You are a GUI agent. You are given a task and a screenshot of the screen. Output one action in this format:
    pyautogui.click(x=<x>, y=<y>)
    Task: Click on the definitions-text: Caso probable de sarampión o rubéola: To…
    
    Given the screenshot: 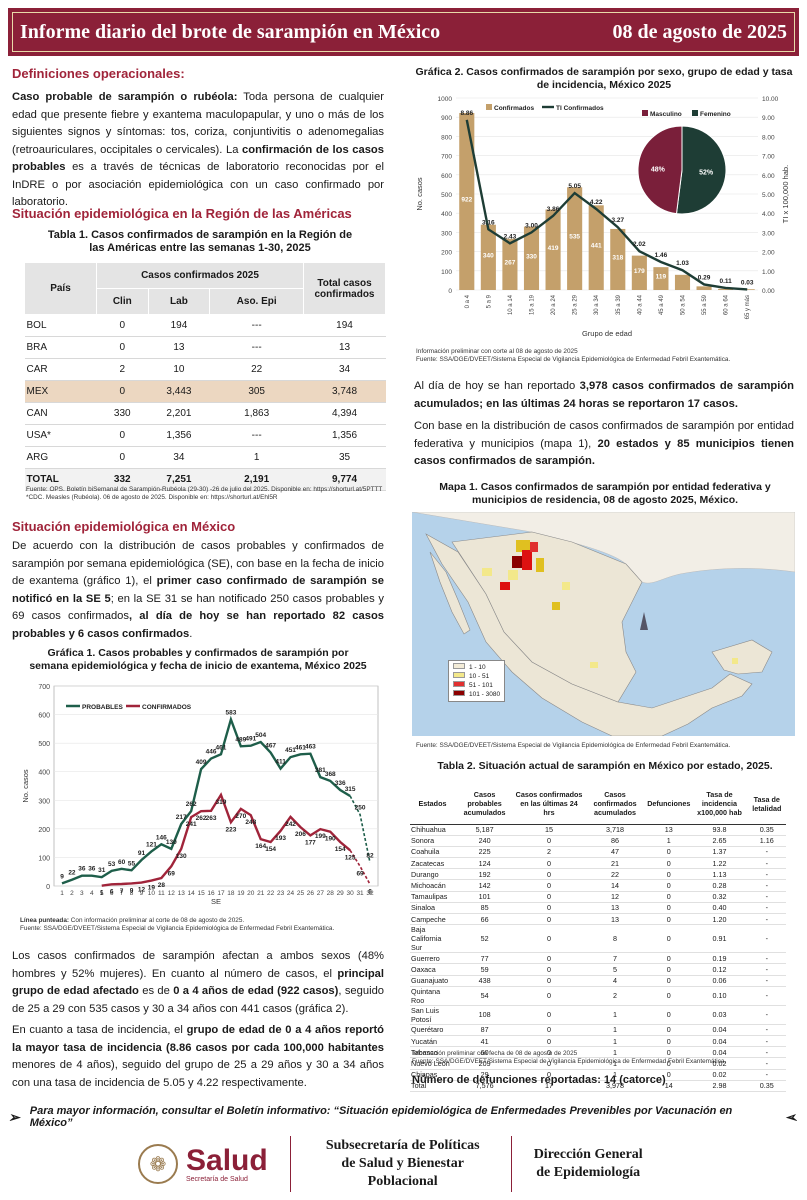 What is the action you would take?
    pyautogui.click(x=198, y=149)
    